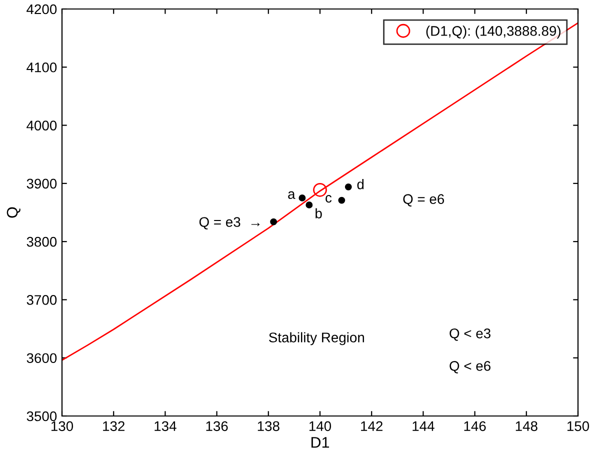 This screenshot has width=596, height=463. I want to click on annotation: Q = e3 →, so click(229, 223).